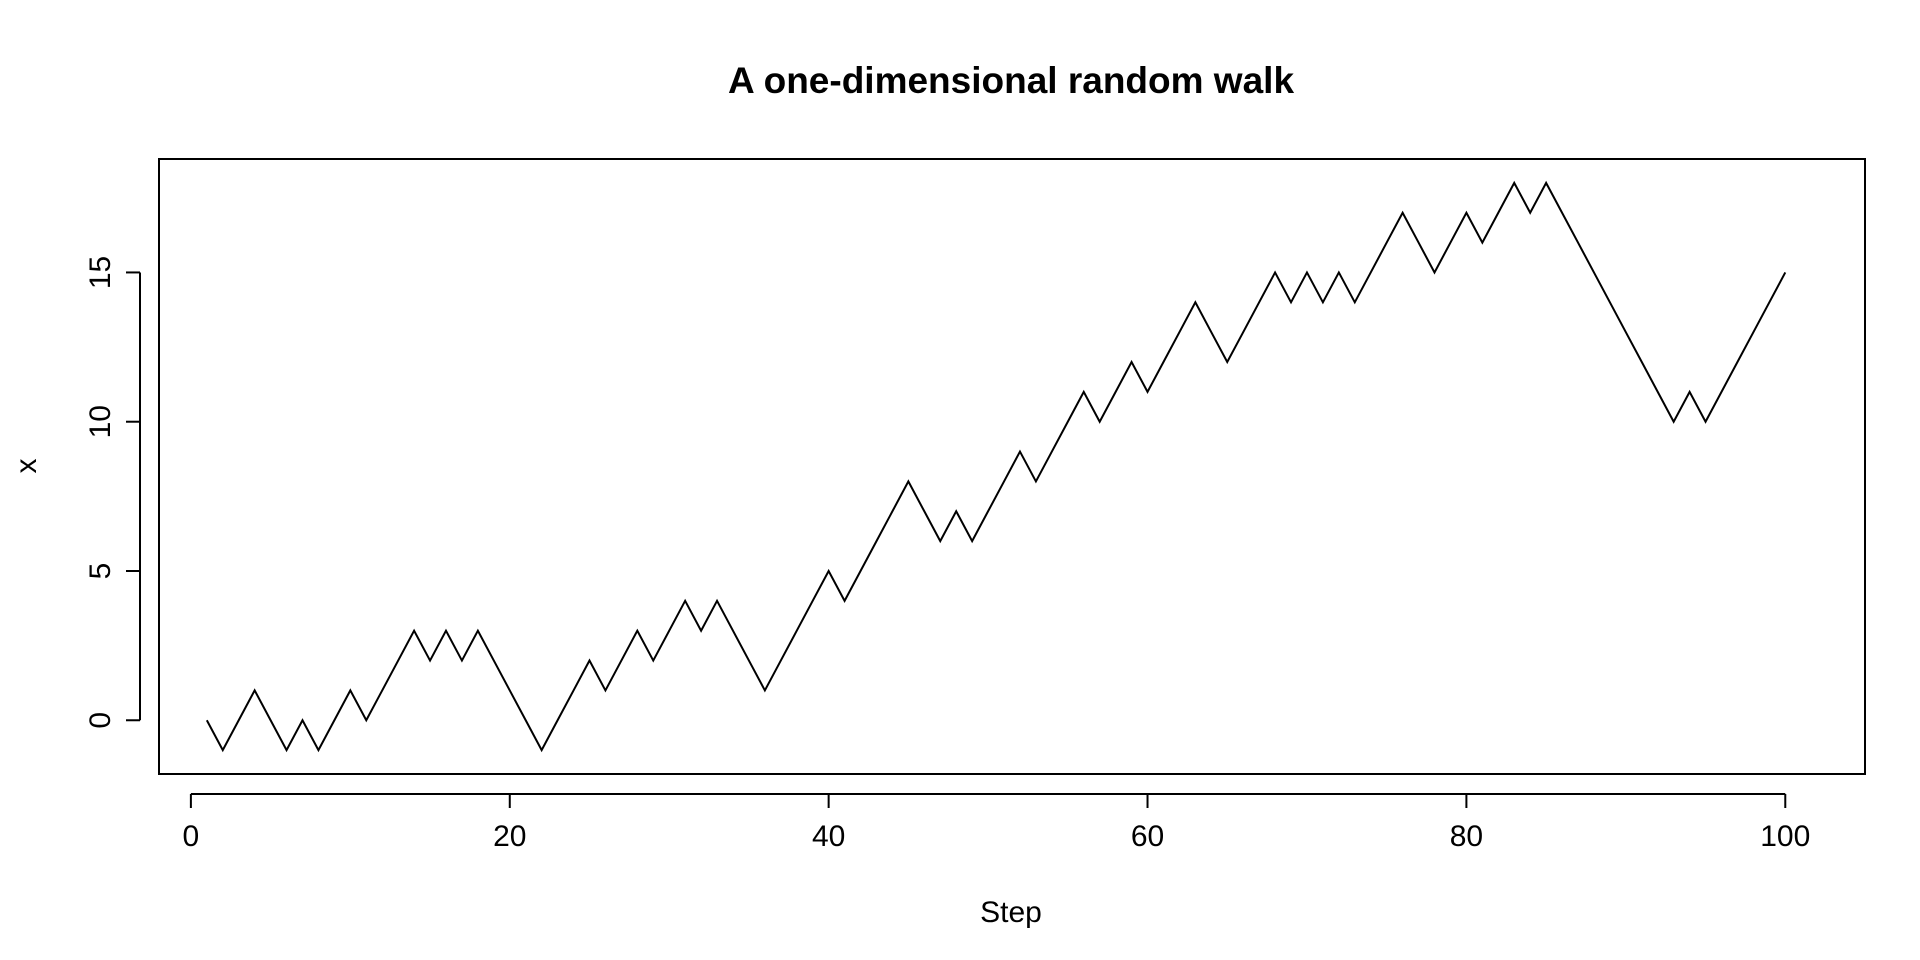 This screenshot has height=960, width=1920. What do you see at coordinates (828, 836) in the screenshot?
I see `x-tick-label: 40` at bounding box center [828, 836].